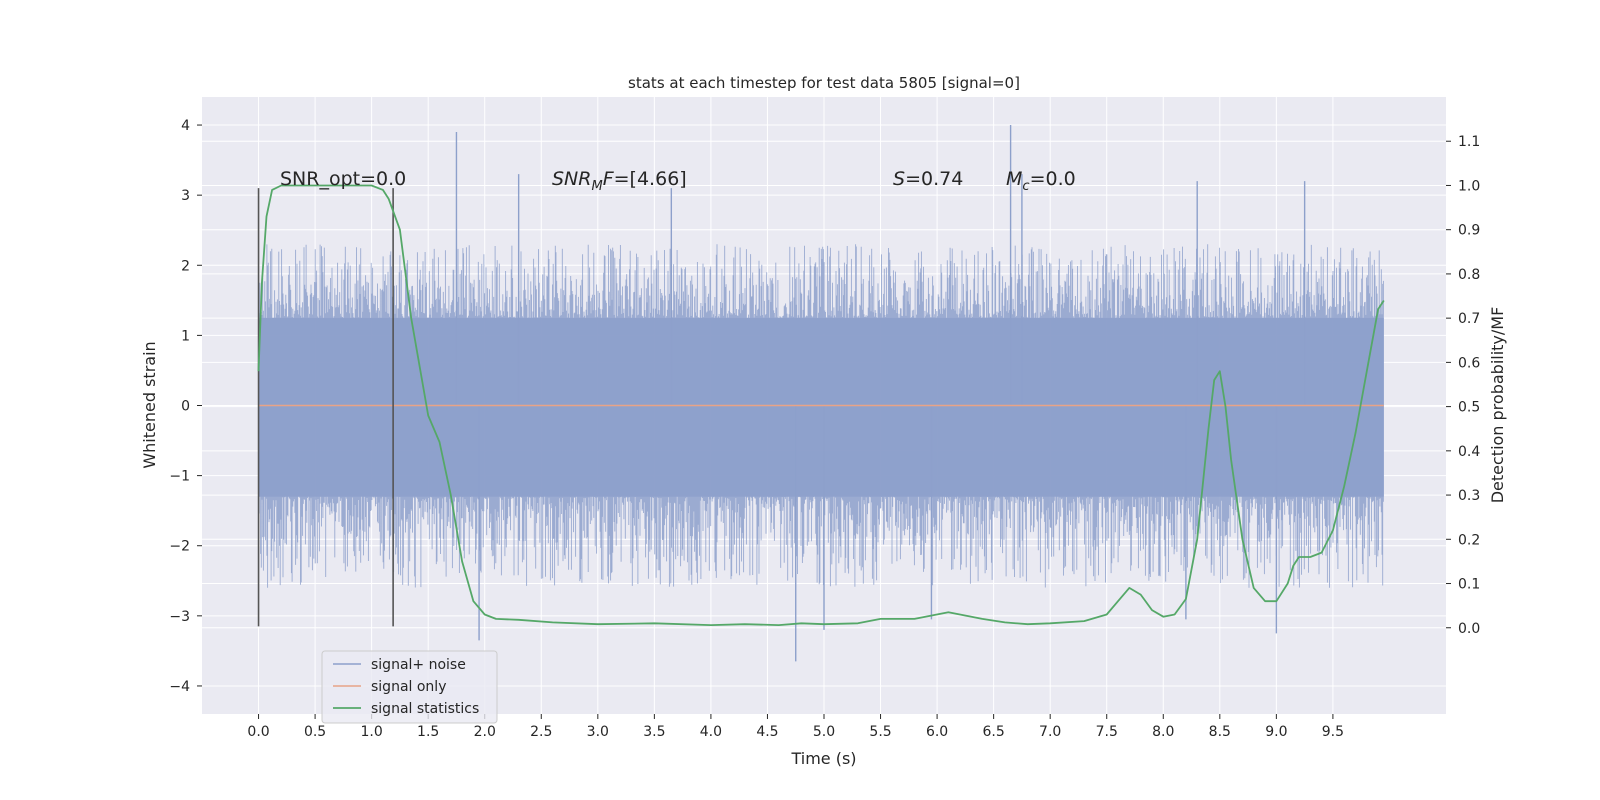  I want to click on y-tick-label: −1, so click(179, 477).